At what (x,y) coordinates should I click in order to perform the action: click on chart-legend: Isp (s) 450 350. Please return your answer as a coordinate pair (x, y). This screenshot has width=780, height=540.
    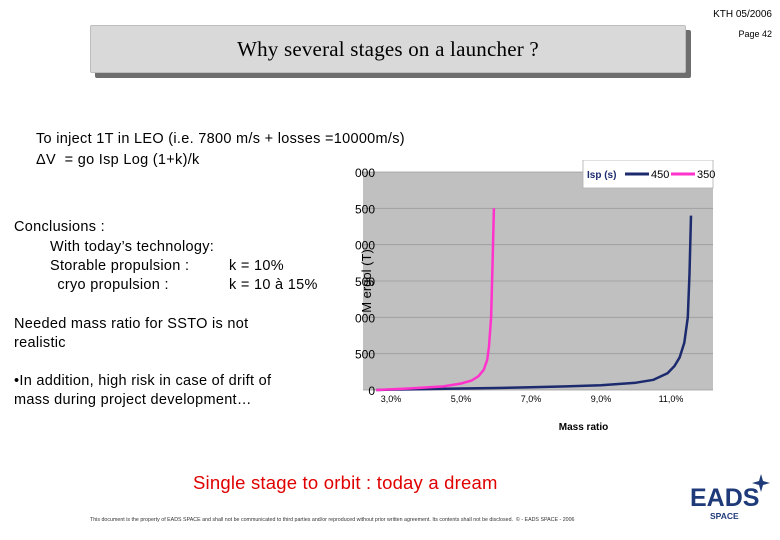
    Looking at the image, I should click on (648, 174).